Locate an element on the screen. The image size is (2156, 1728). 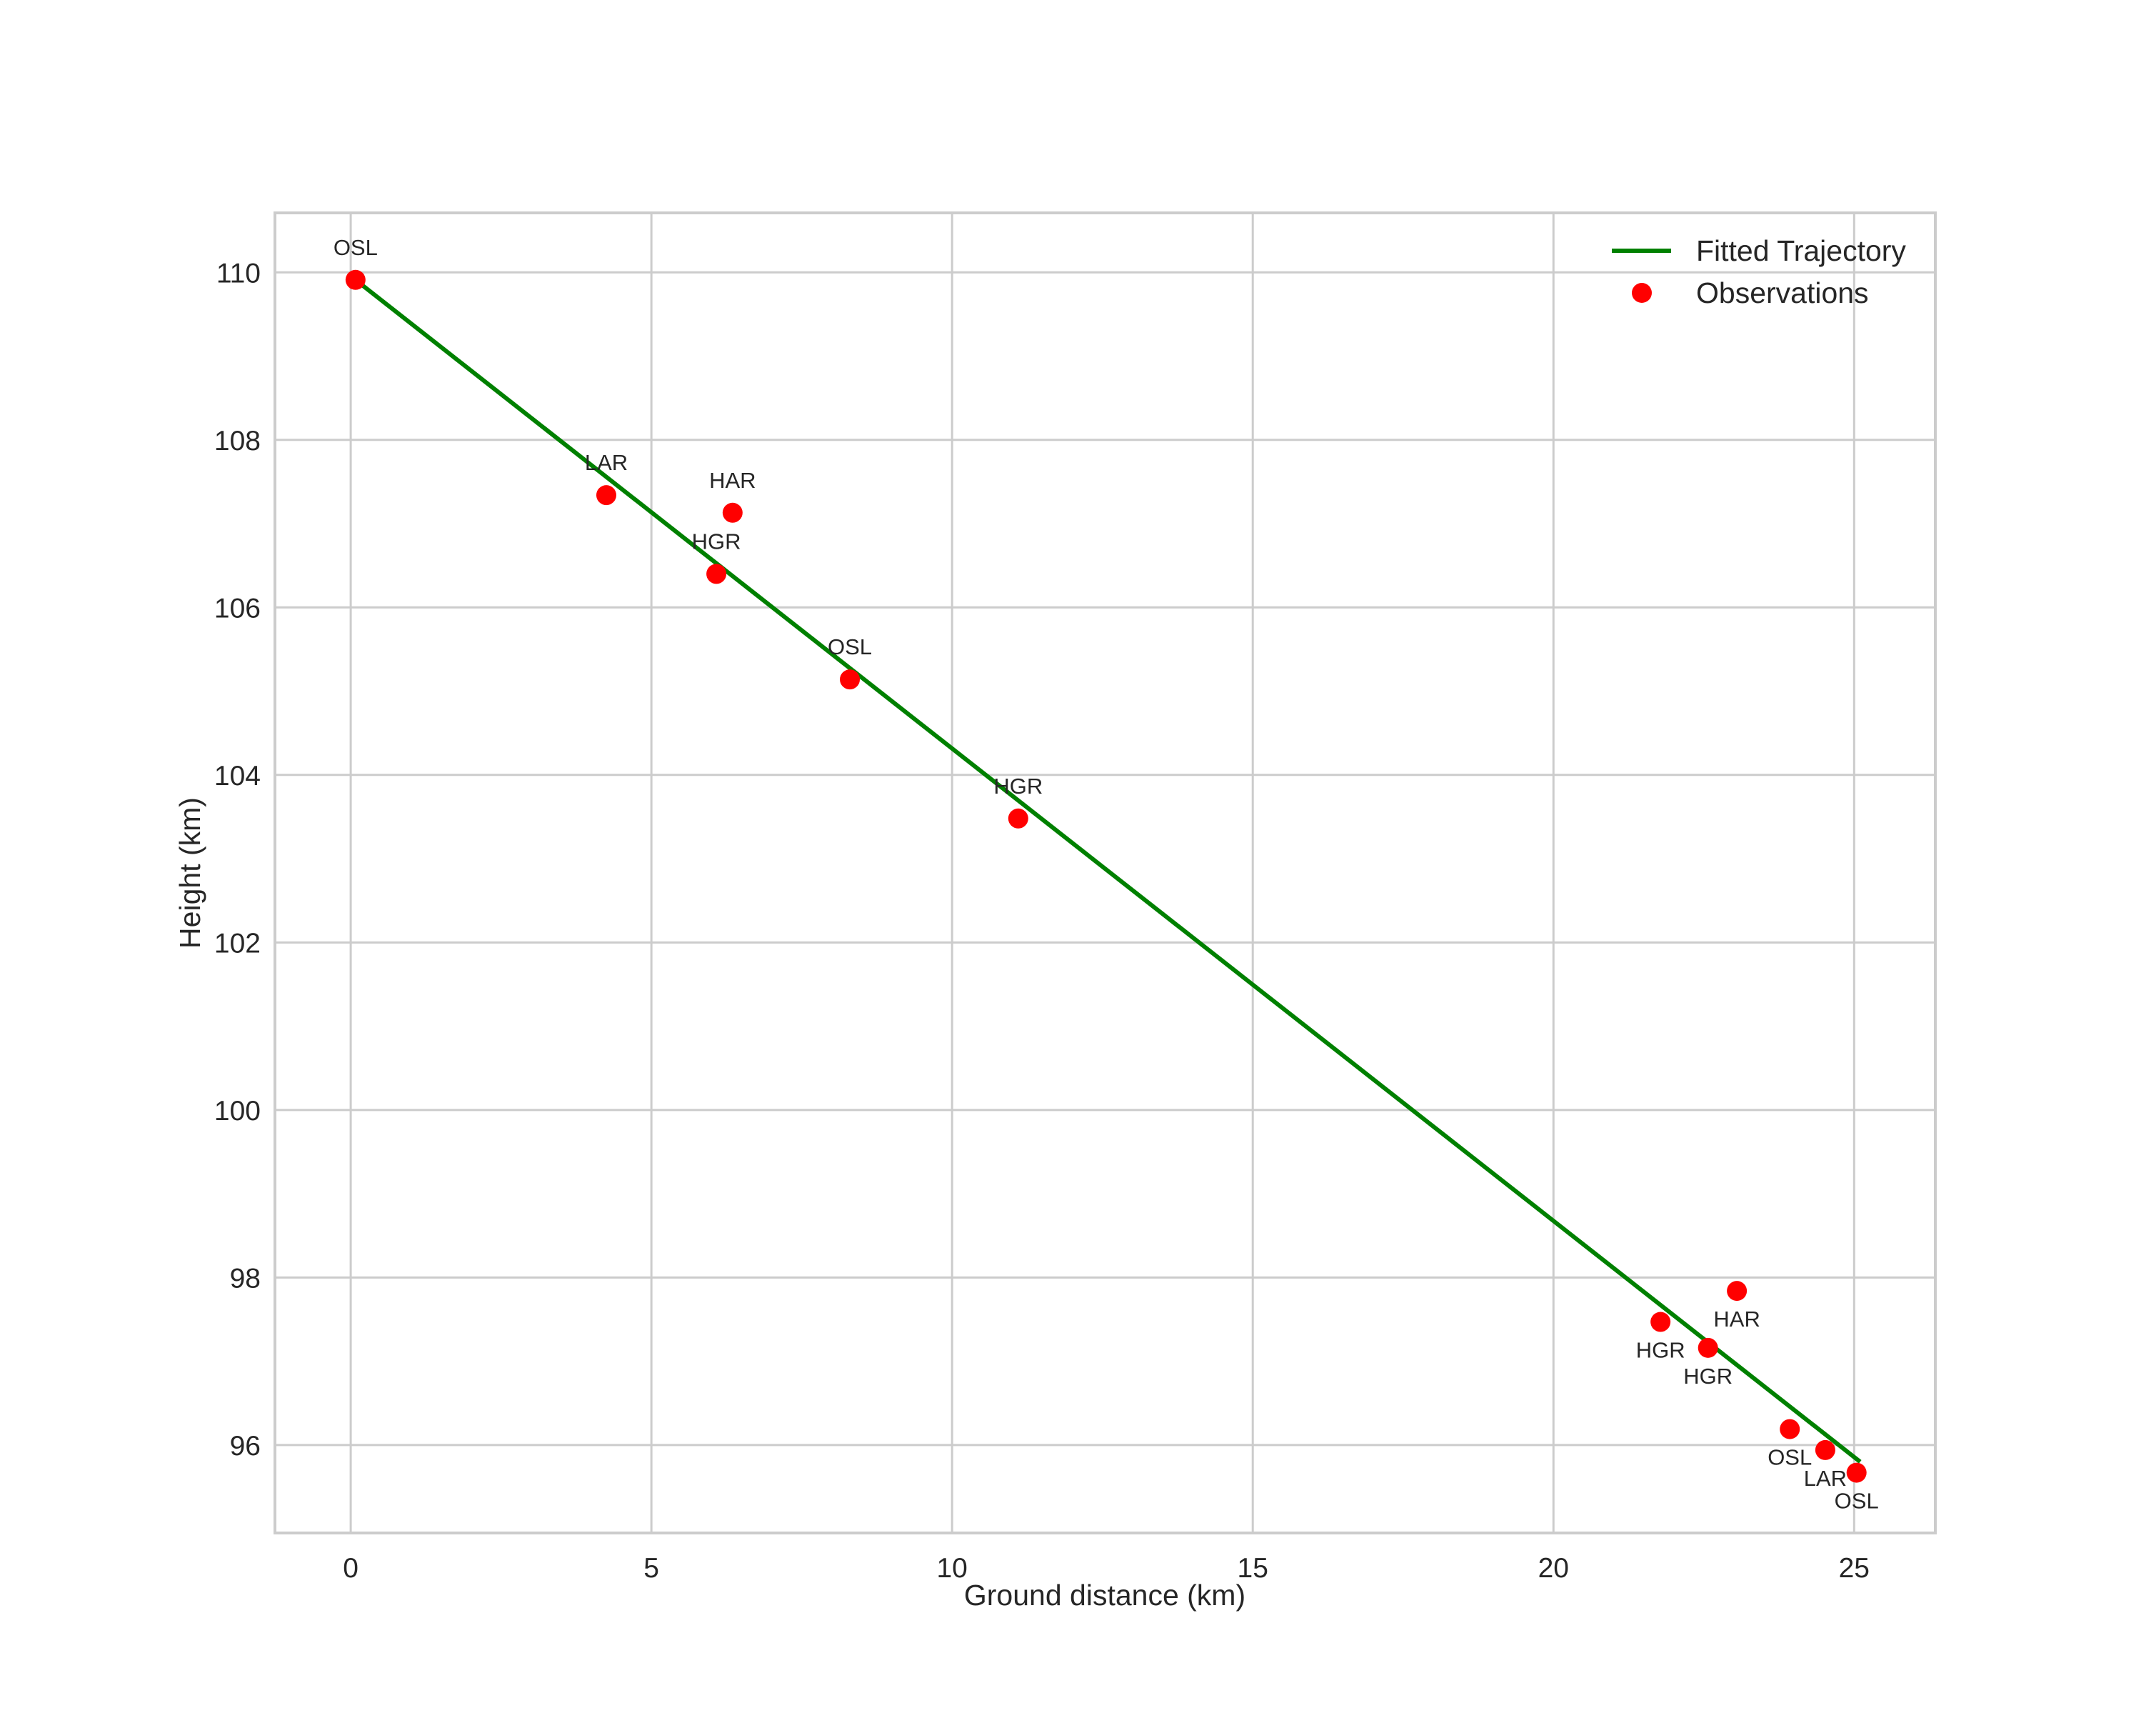
y-tick-label: 104 is located at coordinates (238, 776).